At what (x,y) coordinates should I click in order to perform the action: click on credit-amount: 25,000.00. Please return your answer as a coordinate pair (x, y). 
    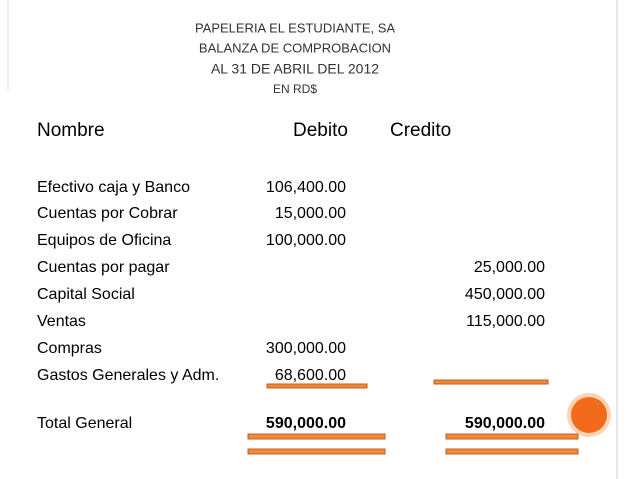
    Looking at the image, I should click on (509, 267).